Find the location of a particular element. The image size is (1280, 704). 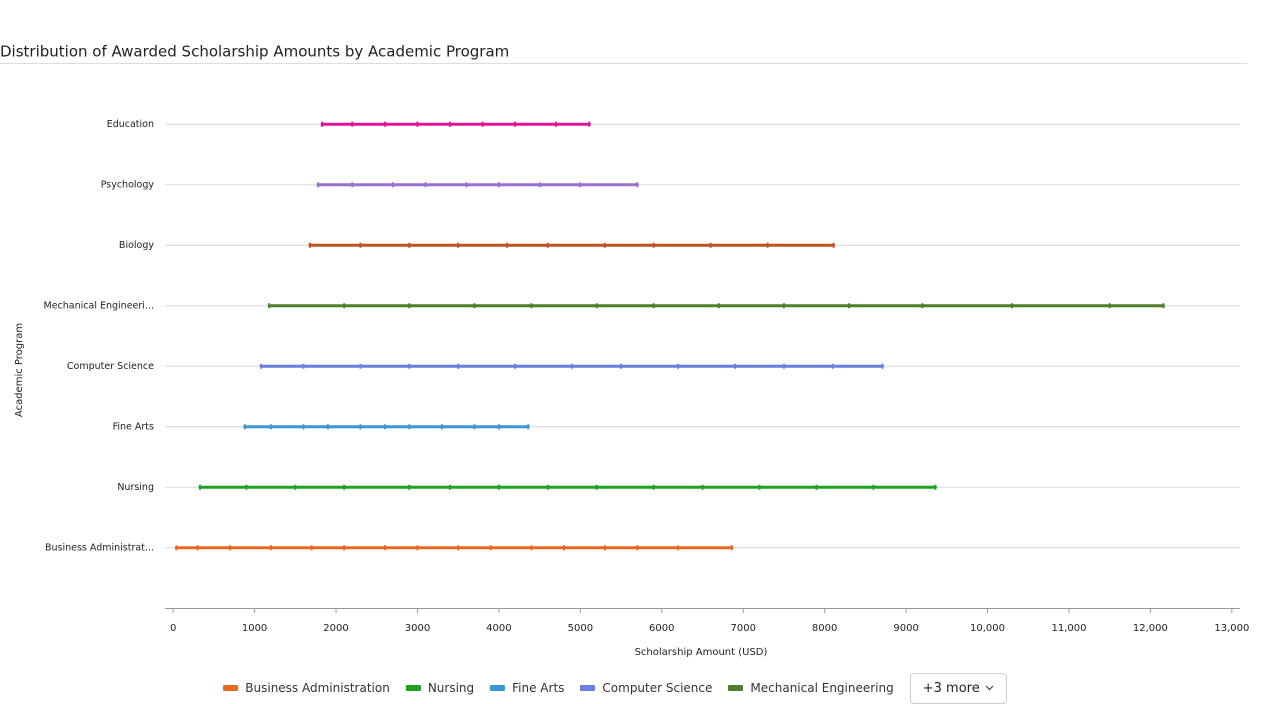

x-tick-label: 13,000 is located at coordinates (1231, 628).